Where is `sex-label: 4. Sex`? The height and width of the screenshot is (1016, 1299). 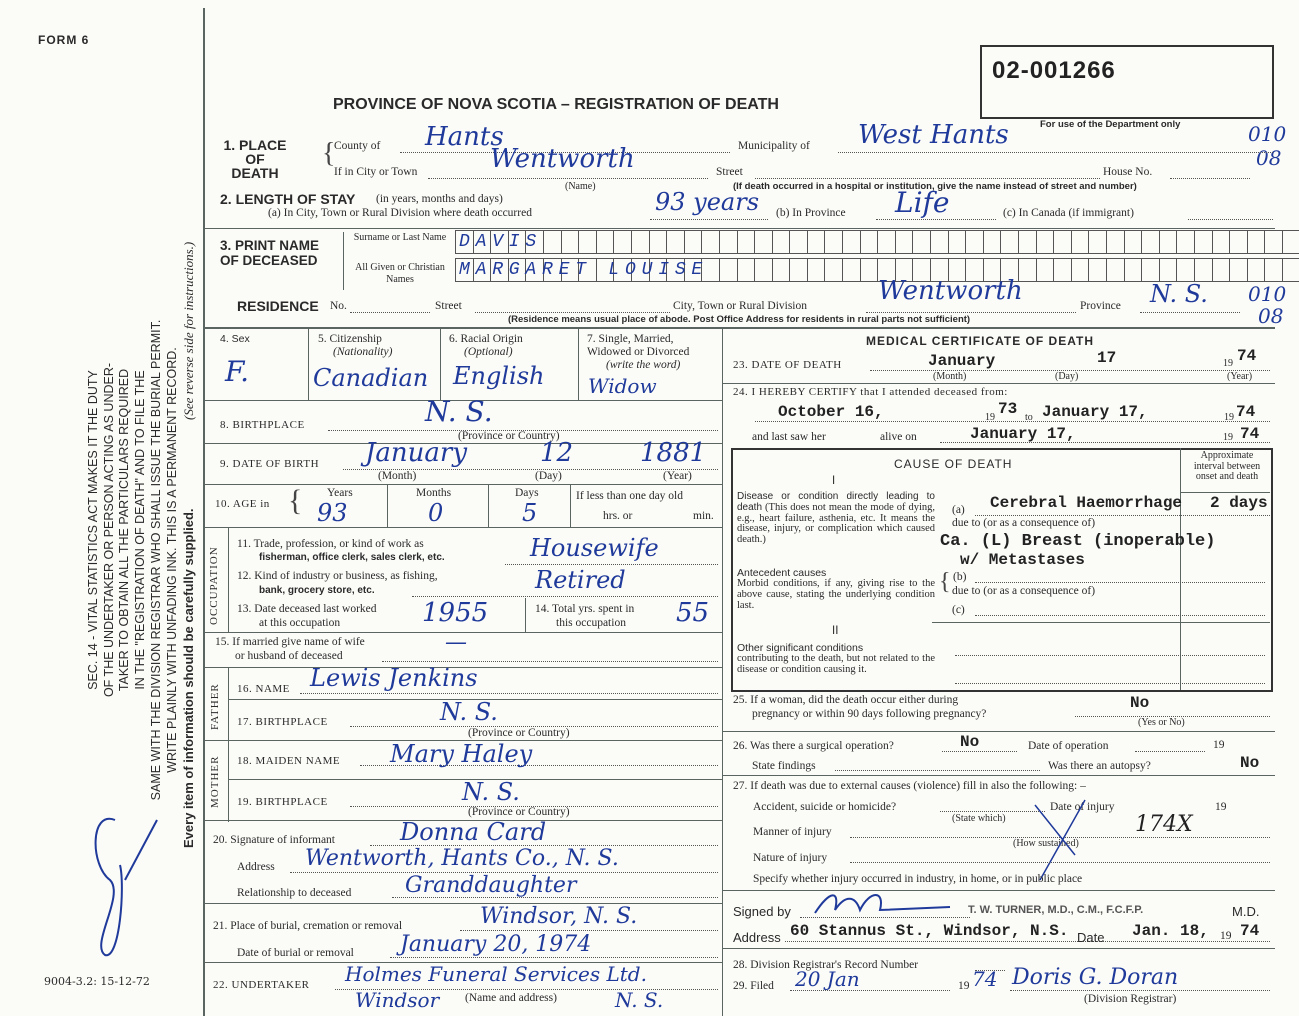 sex-label: 4. Sex is located at coordinates (235, 339).